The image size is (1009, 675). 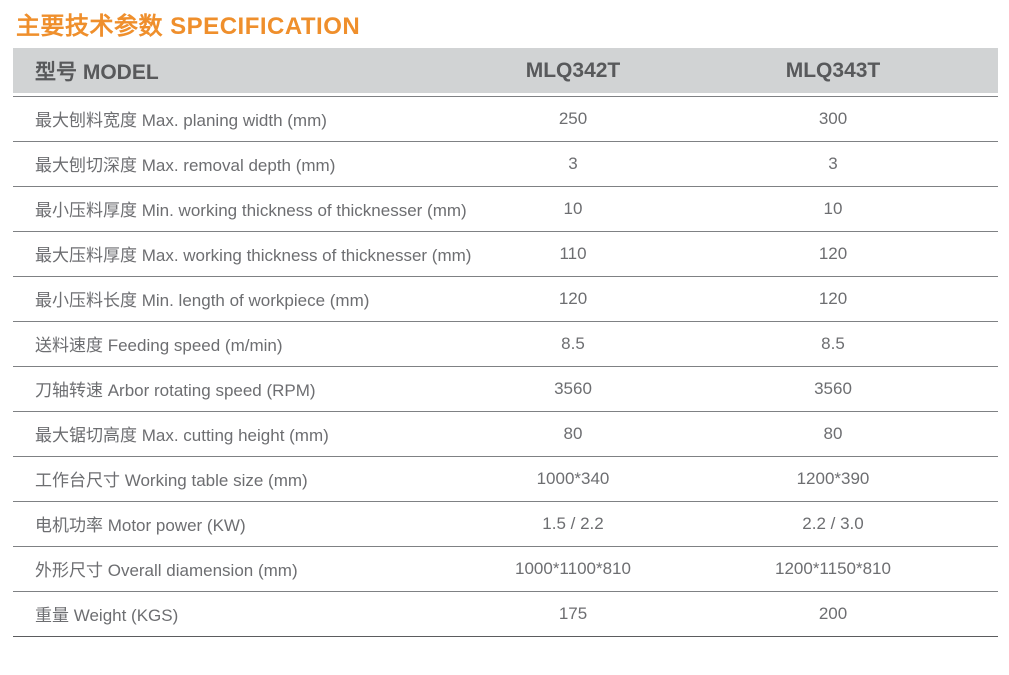 I want to click on row-value-model1: 10, so click(x=573, y=208).